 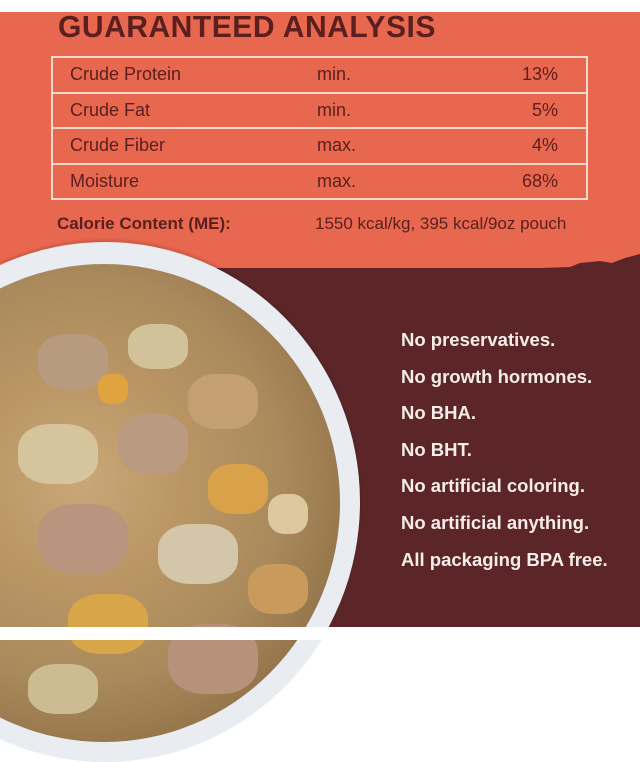 What do you see at coordinates (436, 449) in the screenshot?
I see `claim-item: No BHT.` at bounding box center [436, 449].